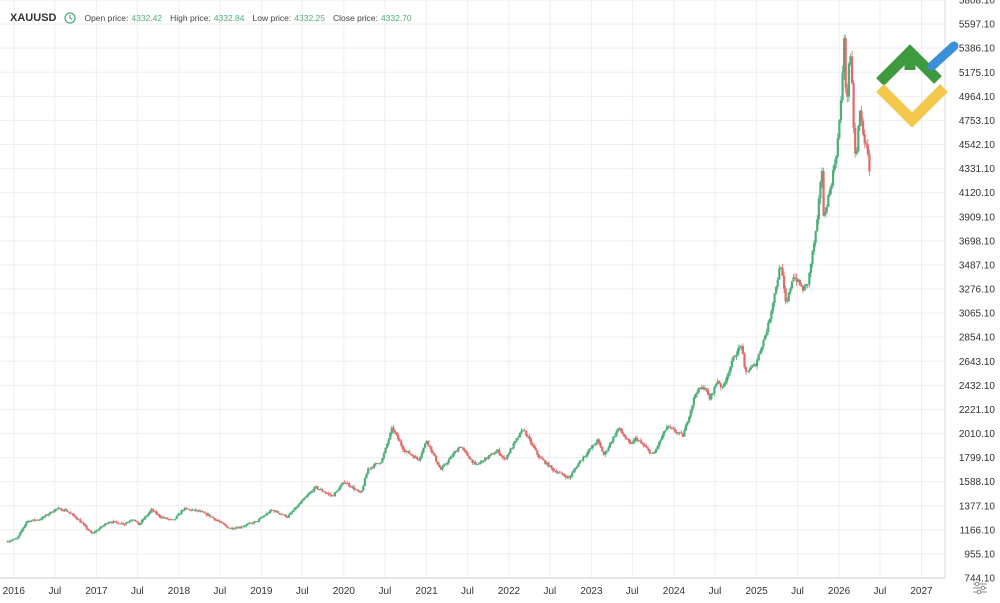  I want to click on settings-icon, so click(980, 588).